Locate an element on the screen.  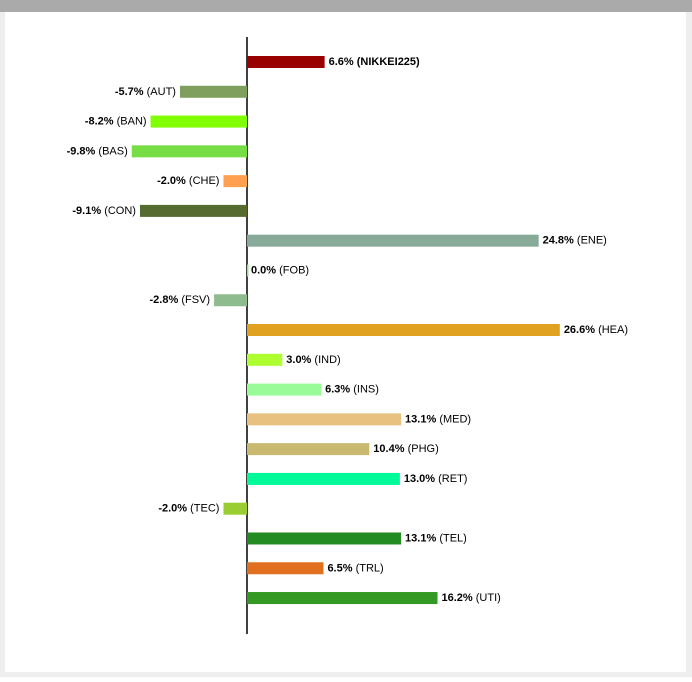
value-label: 6.6% is located at coordinates (341, 62).